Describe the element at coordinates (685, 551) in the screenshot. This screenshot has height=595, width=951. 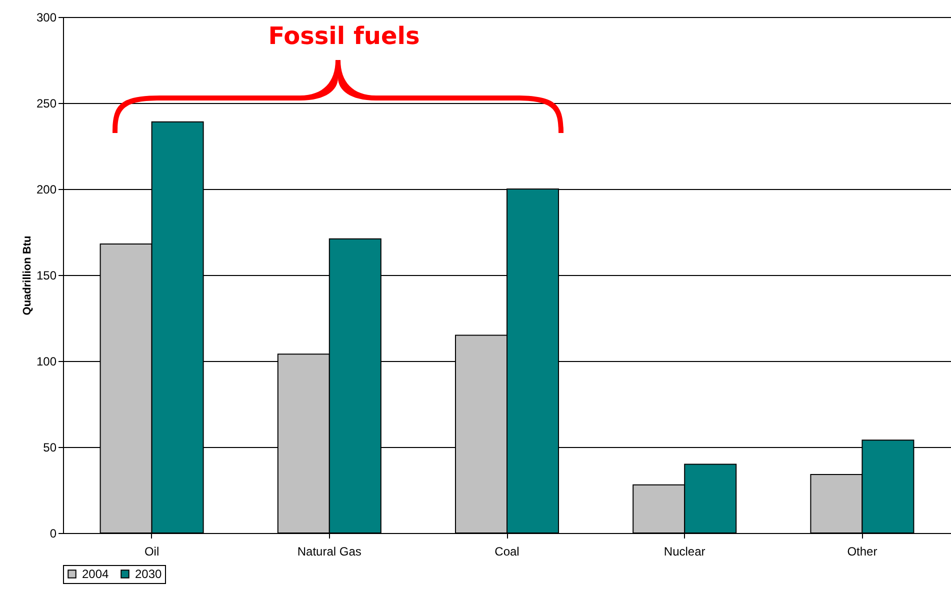
I see `x-tick-label: Nuclear` at that location.